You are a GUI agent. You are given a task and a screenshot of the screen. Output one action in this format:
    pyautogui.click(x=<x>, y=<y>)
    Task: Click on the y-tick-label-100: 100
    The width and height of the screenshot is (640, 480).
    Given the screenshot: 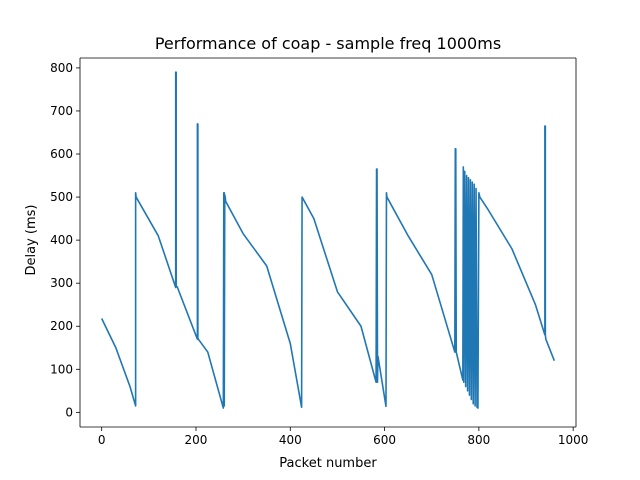 What is the action you would take?
    pyautogui.click(x=61, y=369)
    